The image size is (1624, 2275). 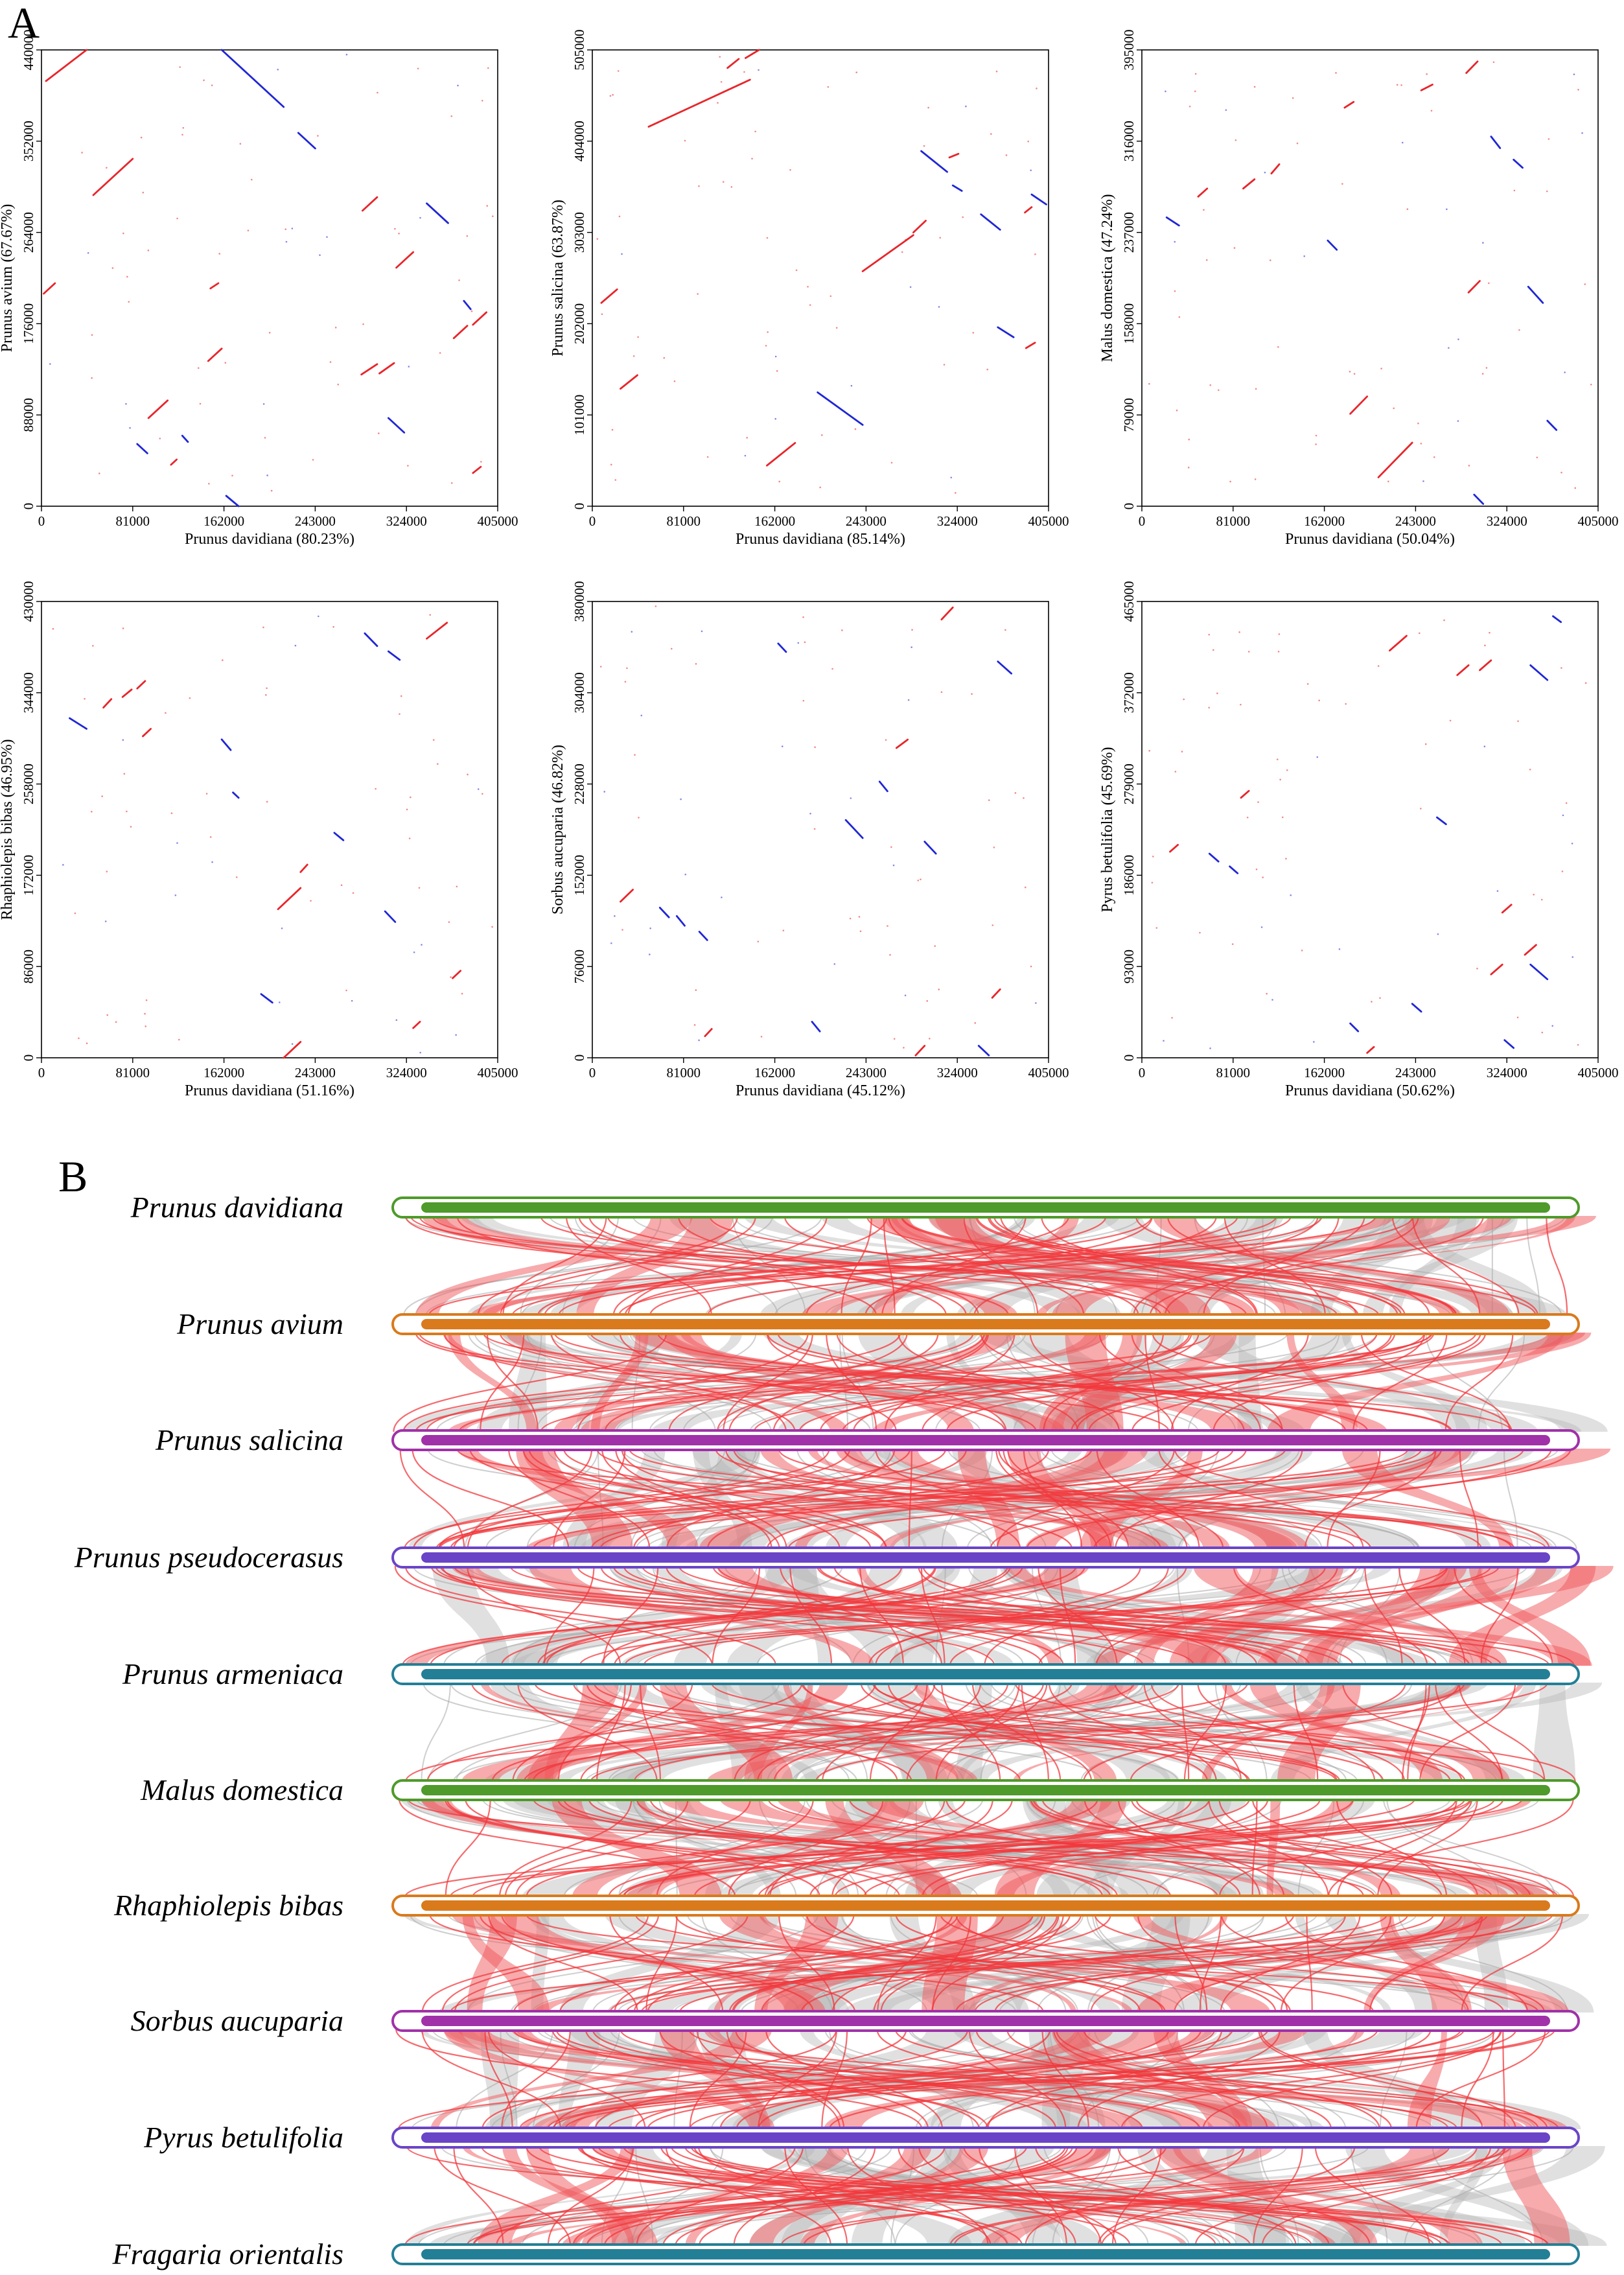 I want to click on x-tick-label: 405000, so click(x=1598, y=1072).